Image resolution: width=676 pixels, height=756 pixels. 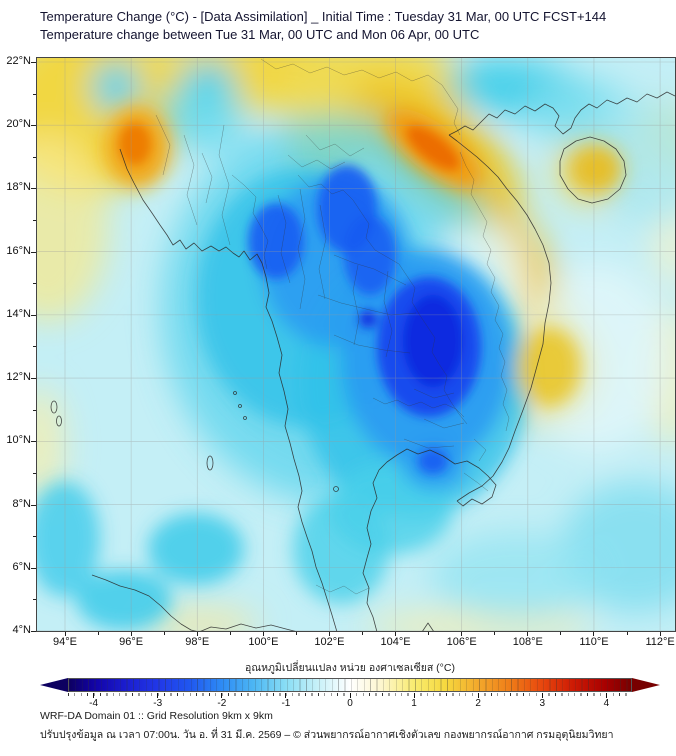 What do you see at coordinates (131, 642) in the screenshot?
I see `x-axis-label: 96°E` at bounding box center [131, 642].